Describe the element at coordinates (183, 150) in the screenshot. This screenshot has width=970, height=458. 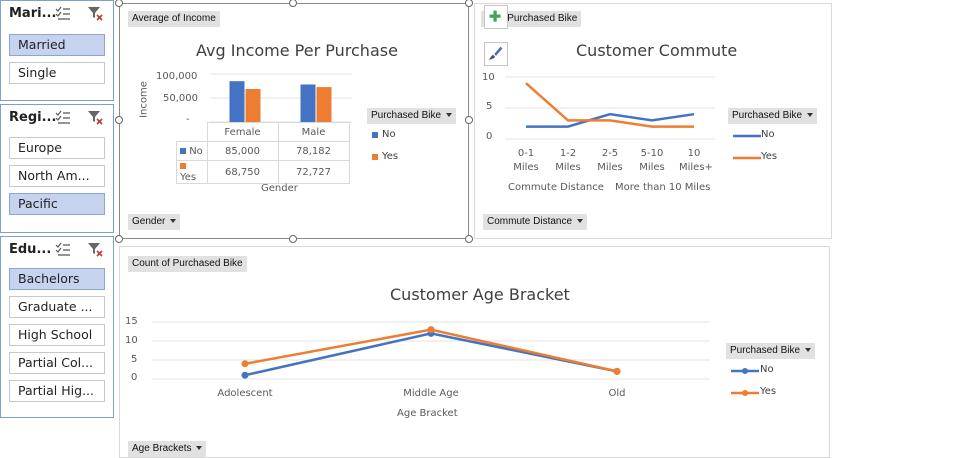
I see `legend-key-no` at that location.